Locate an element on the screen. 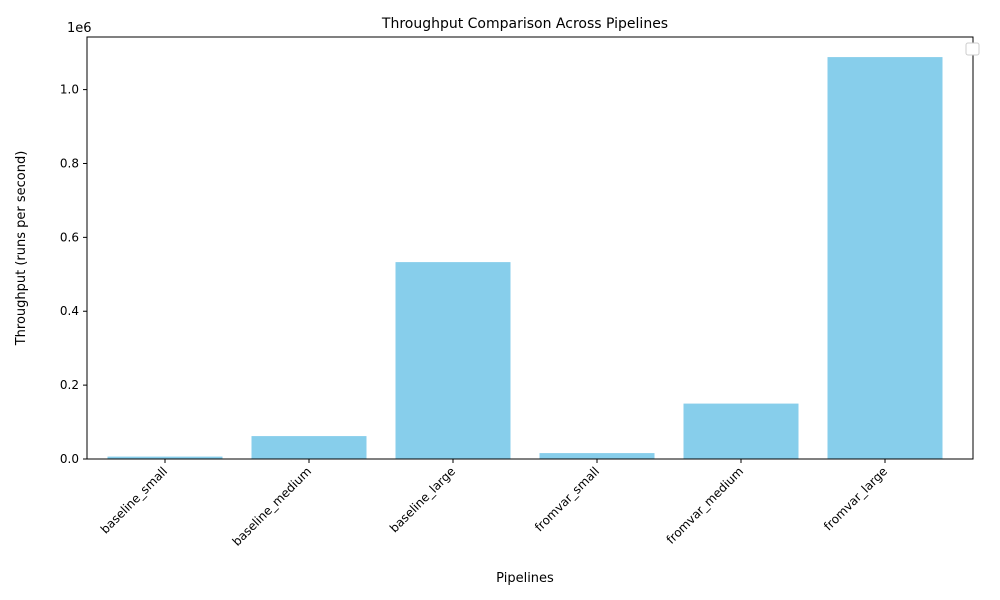 The width and height of the screenshot is (1000, 600). chart-title: Throughput Comparison Across Pipelines is located at coordinates (524, 24).